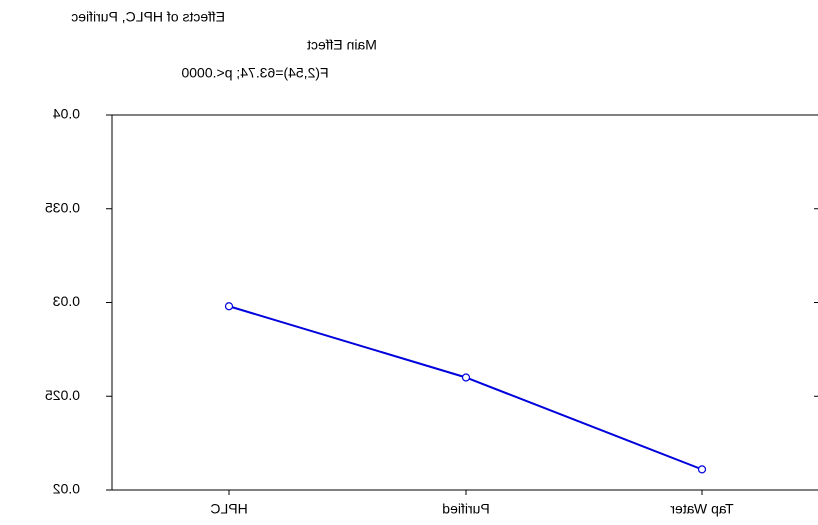  Describe the element at coordinates (465, 509) in the screenshot. I see `x-tick-label: Purified` at that location.